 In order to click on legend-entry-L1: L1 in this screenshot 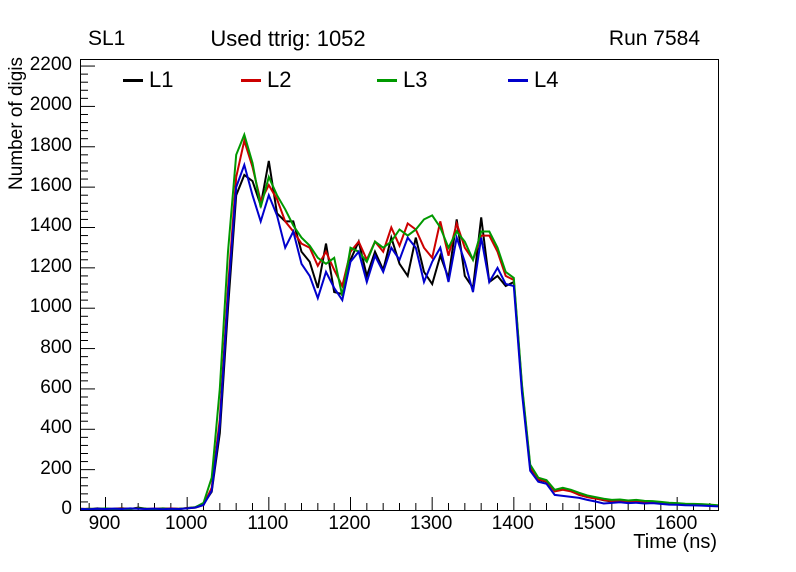, I will do `click(148, 80)`.